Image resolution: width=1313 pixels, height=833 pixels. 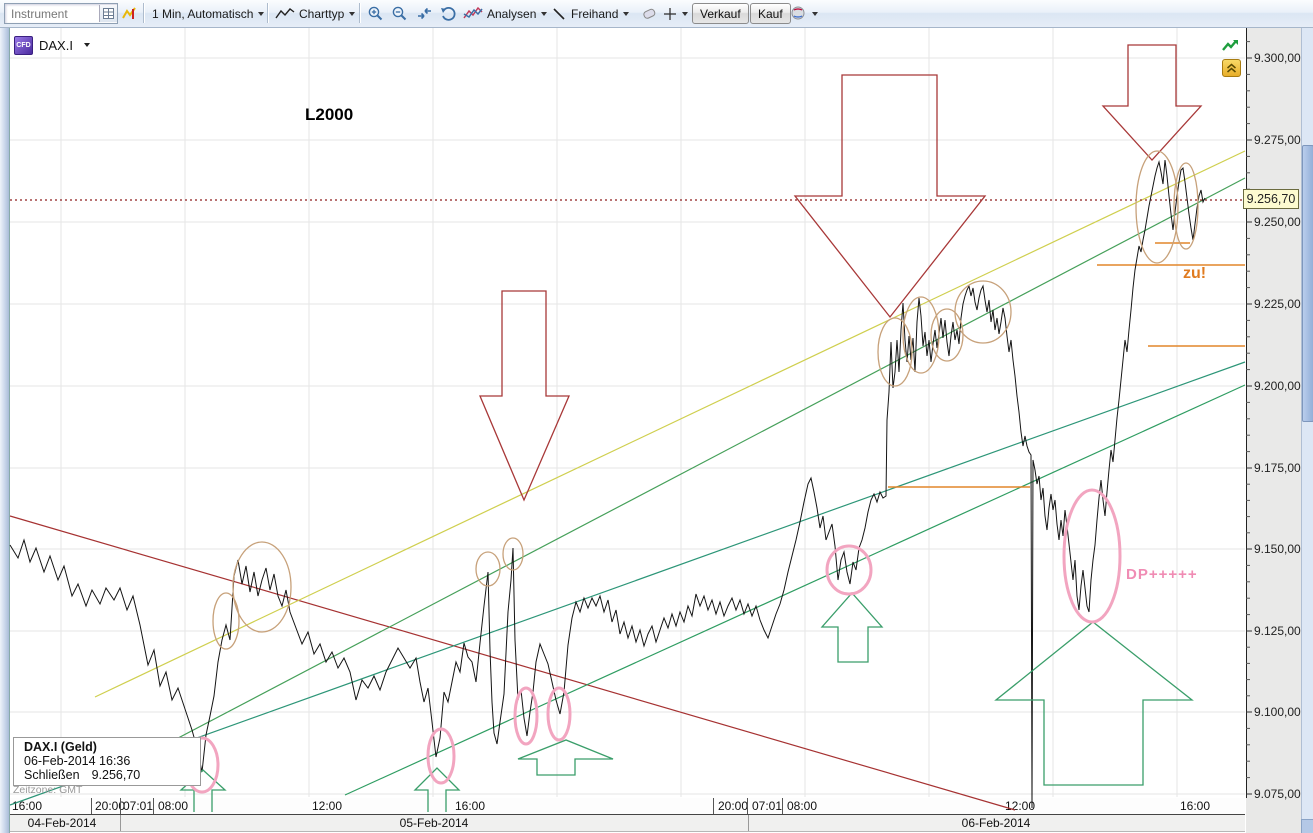 What do you see at coordinates (329, 114) in the screenshot?
I see `label-l2000: L2000` at bounding box center [329, 114].